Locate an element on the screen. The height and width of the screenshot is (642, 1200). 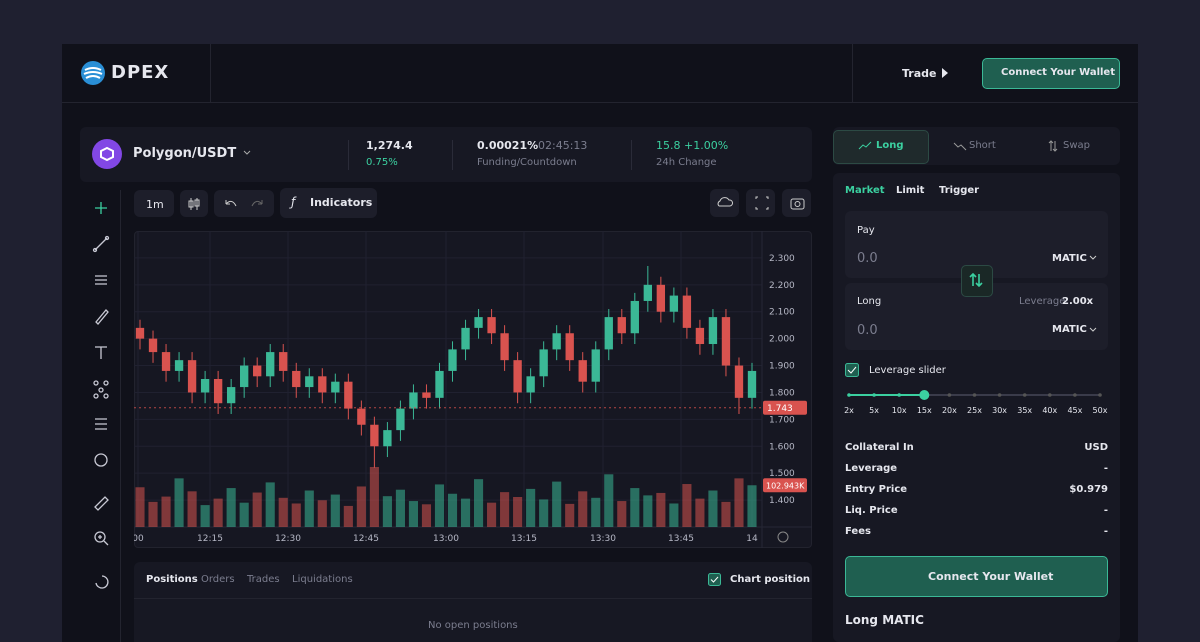
interval-button is located at coordinates (154, 203).